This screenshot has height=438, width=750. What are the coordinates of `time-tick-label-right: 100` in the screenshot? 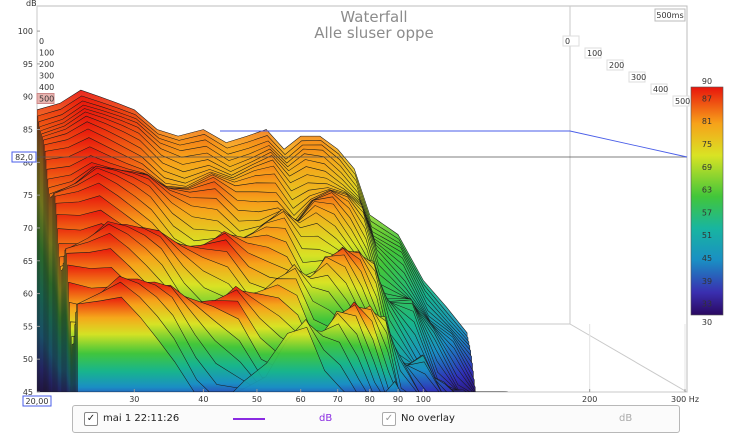 It's located at (594, 53).